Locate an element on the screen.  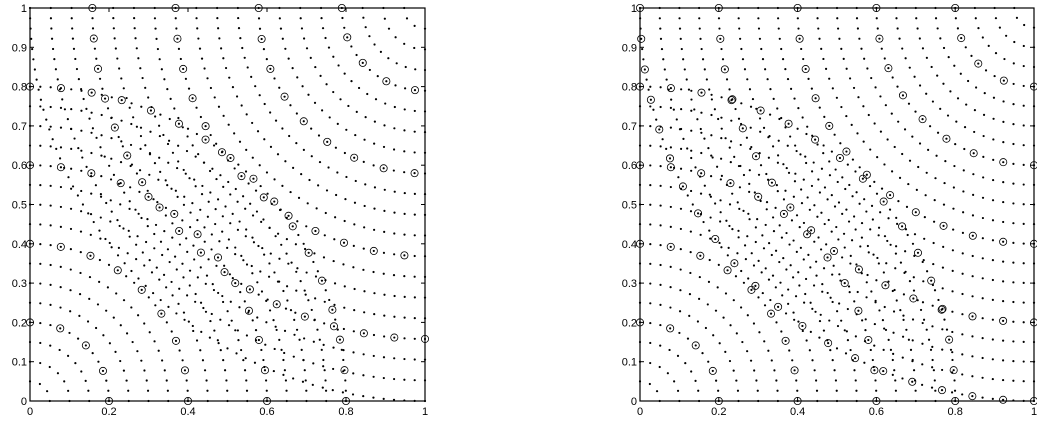
y-tick-label: 0.2 is located at coordinates (19, 323).